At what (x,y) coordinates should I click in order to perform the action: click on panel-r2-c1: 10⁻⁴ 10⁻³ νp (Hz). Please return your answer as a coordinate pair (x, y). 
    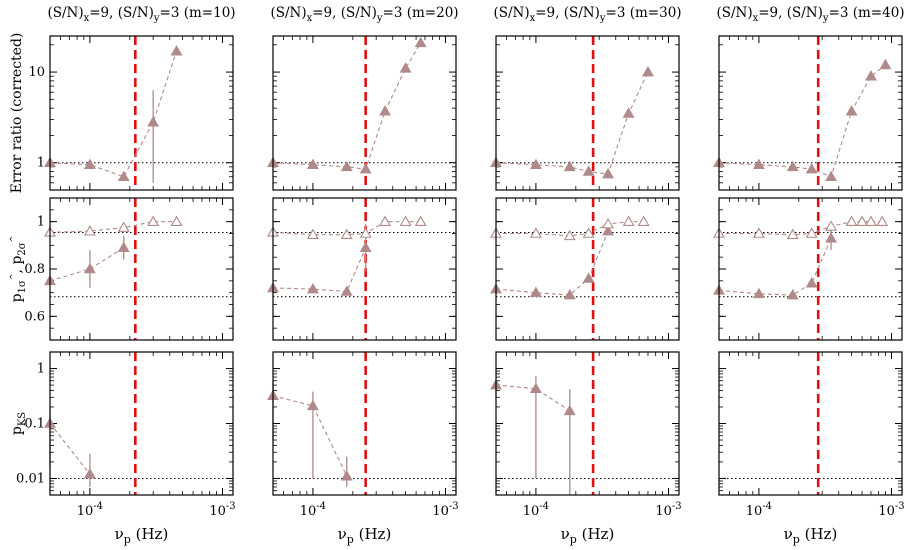
    Looking at the image, I should click on (363, 448).